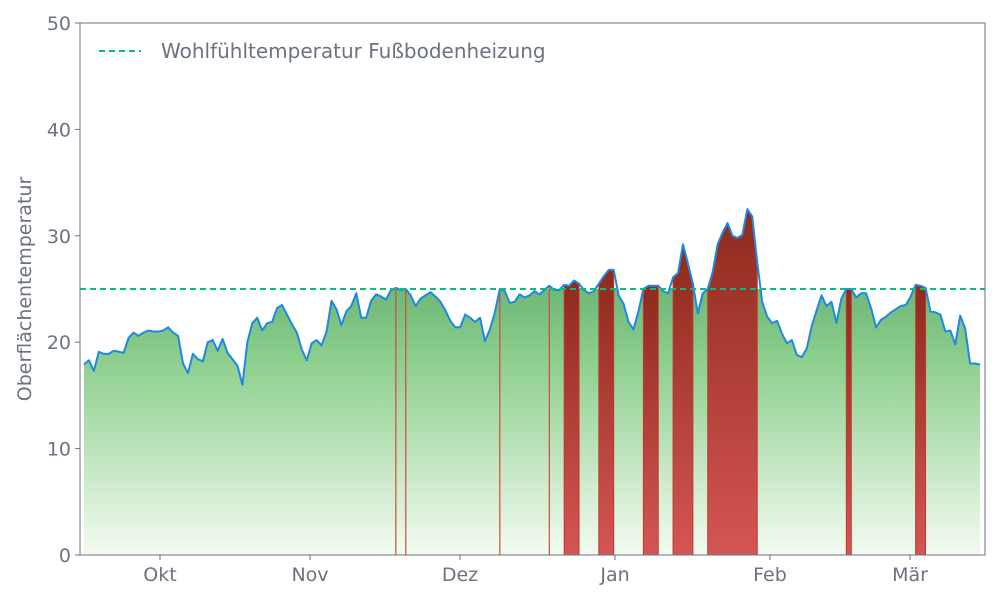 The width and height of the screenshot is (1000, 600). Describe the element at coordinates (25, 289) in the screenshot. I see `y-axis-title: Oberflächentemperatur` at that location.